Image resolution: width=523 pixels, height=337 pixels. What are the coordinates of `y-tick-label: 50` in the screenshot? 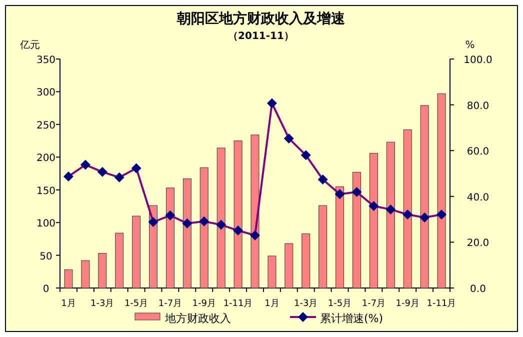 It's located at (46, 256).